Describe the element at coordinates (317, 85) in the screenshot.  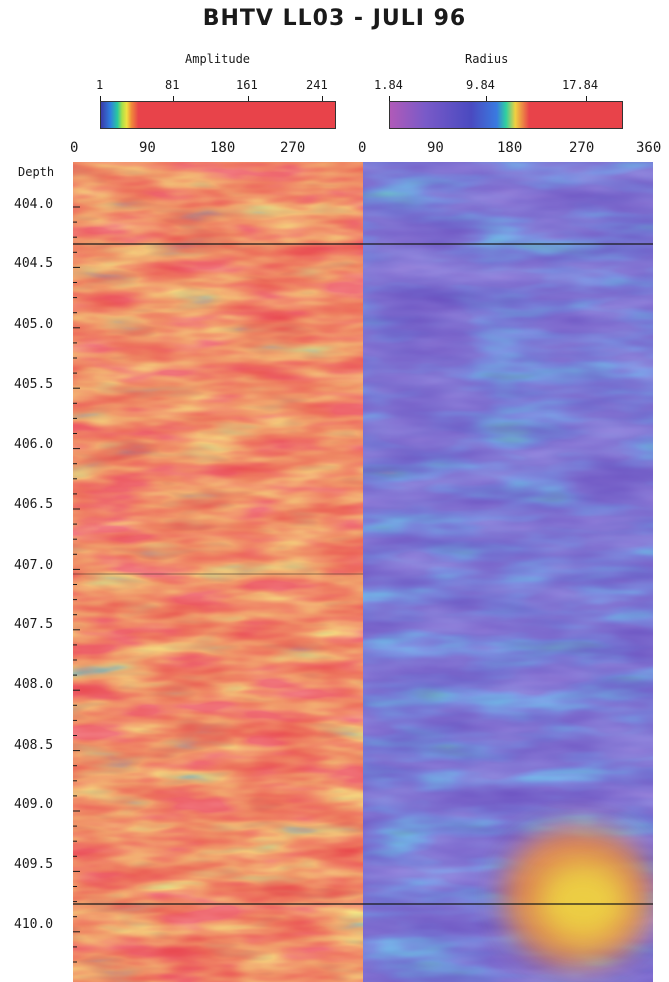
I see `amplitude-tick: 241` at that location.